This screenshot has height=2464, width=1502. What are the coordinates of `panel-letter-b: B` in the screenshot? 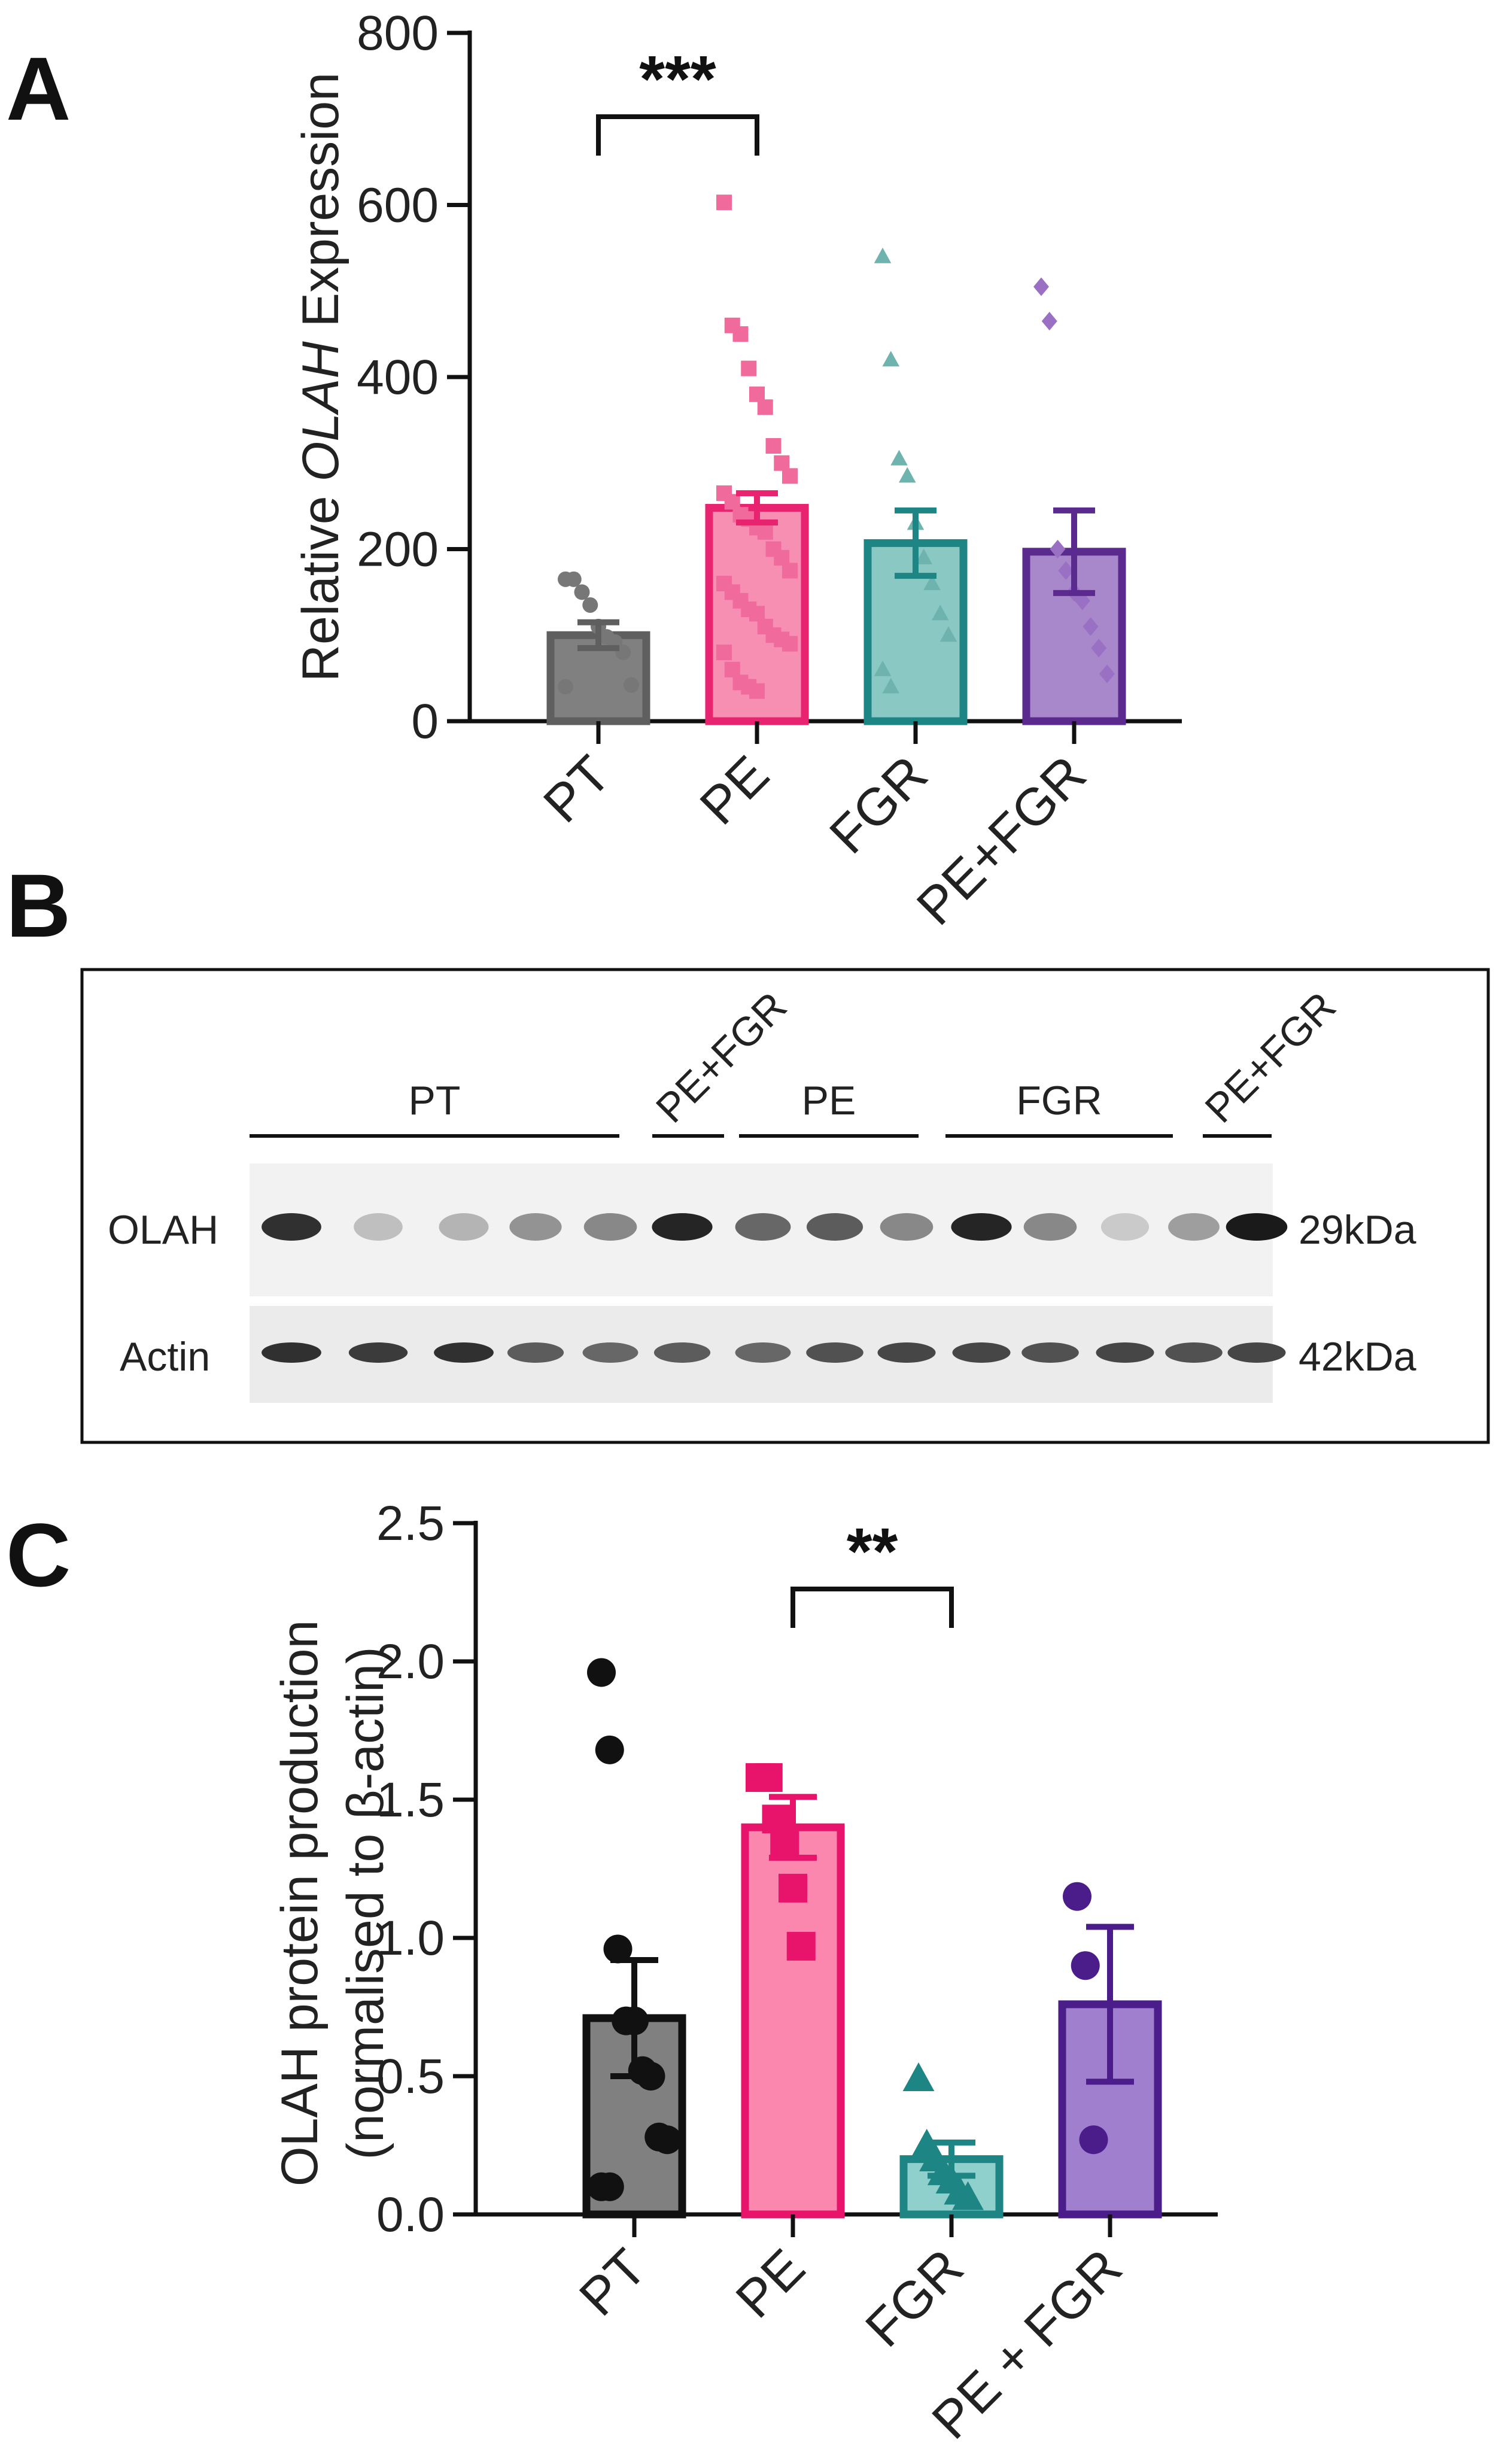 It's located at (39, 905).